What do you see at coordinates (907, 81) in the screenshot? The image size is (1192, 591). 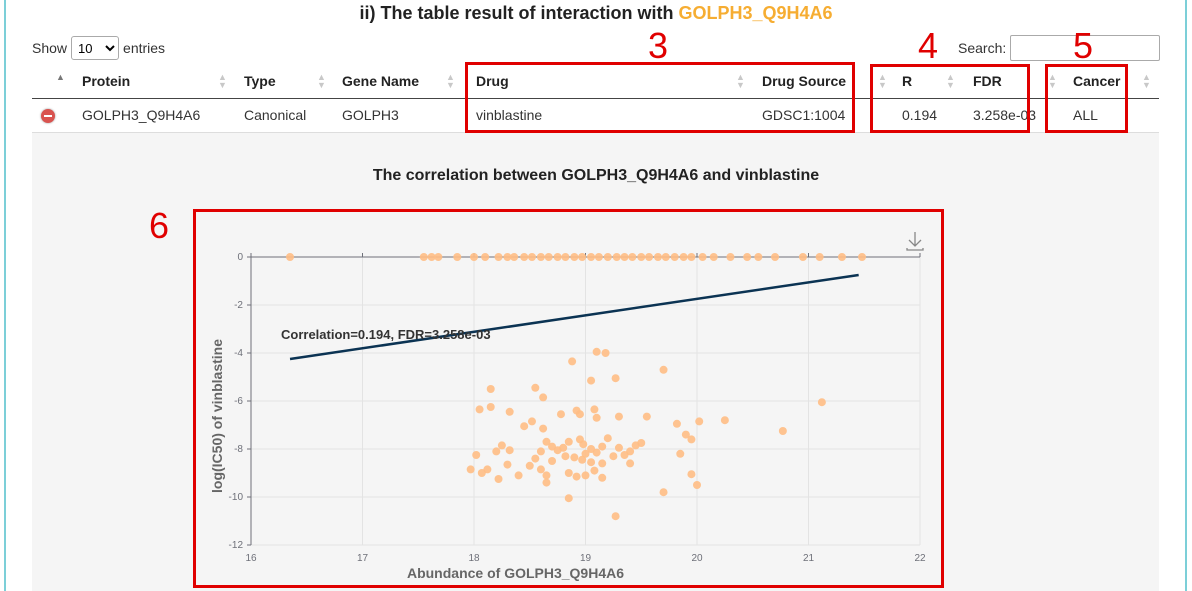 I see `column-header-r: R` at bounding box center [907, 81].